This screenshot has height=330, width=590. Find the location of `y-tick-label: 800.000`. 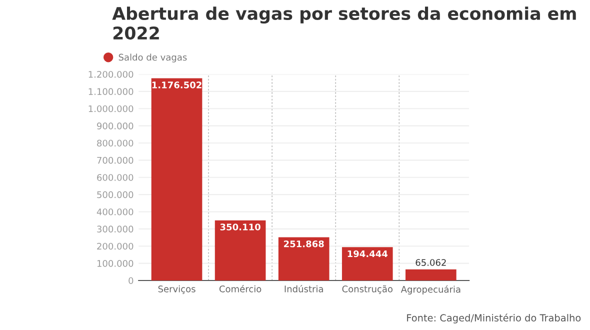

y-tick-label: 800.000 is located at coordinates (115, 143).